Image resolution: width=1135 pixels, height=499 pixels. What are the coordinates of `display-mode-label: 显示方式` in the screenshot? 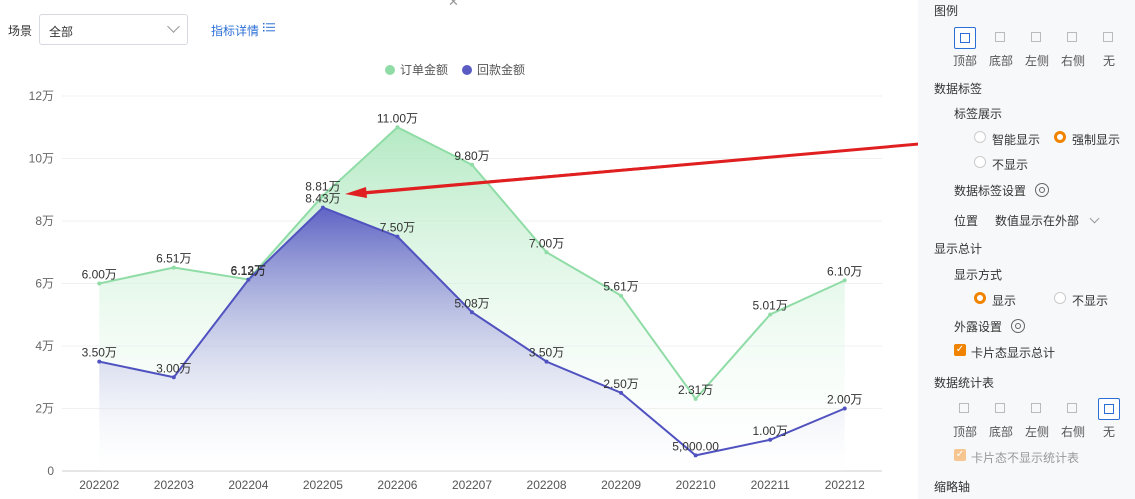 It's located at (978, 275).